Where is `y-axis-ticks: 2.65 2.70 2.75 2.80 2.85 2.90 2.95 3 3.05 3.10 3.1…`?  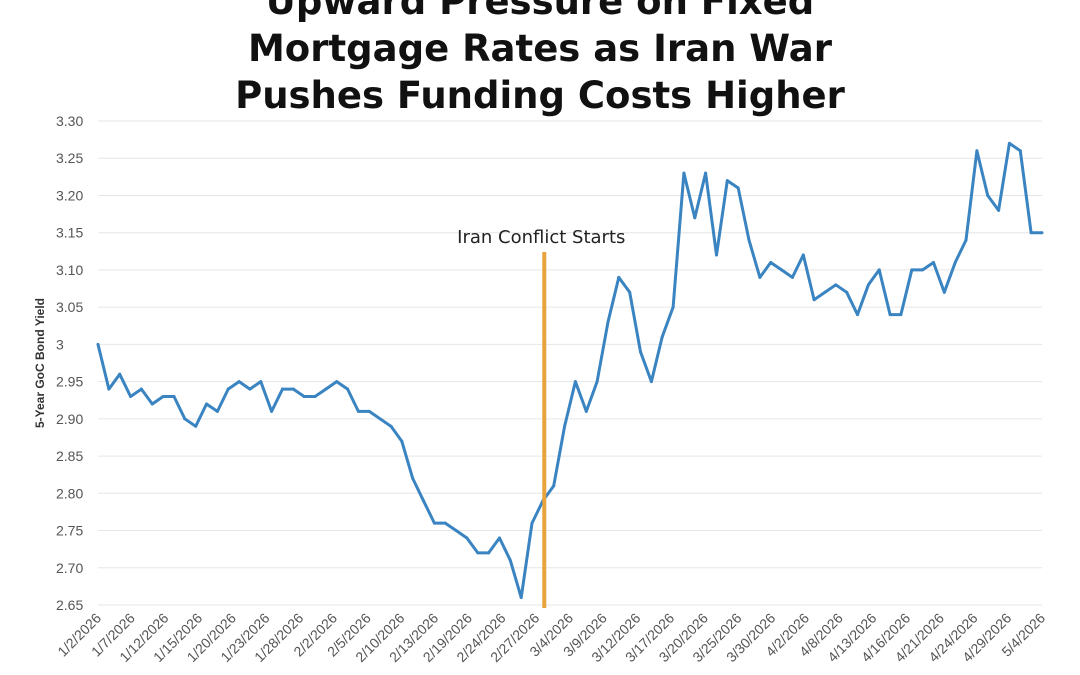 y-axis-ticks: 2.65 2.70 2.75 2.80 2.85 2.90 2.95 3 3.05 3.10 3.1… is located at coordinates (69, 363).